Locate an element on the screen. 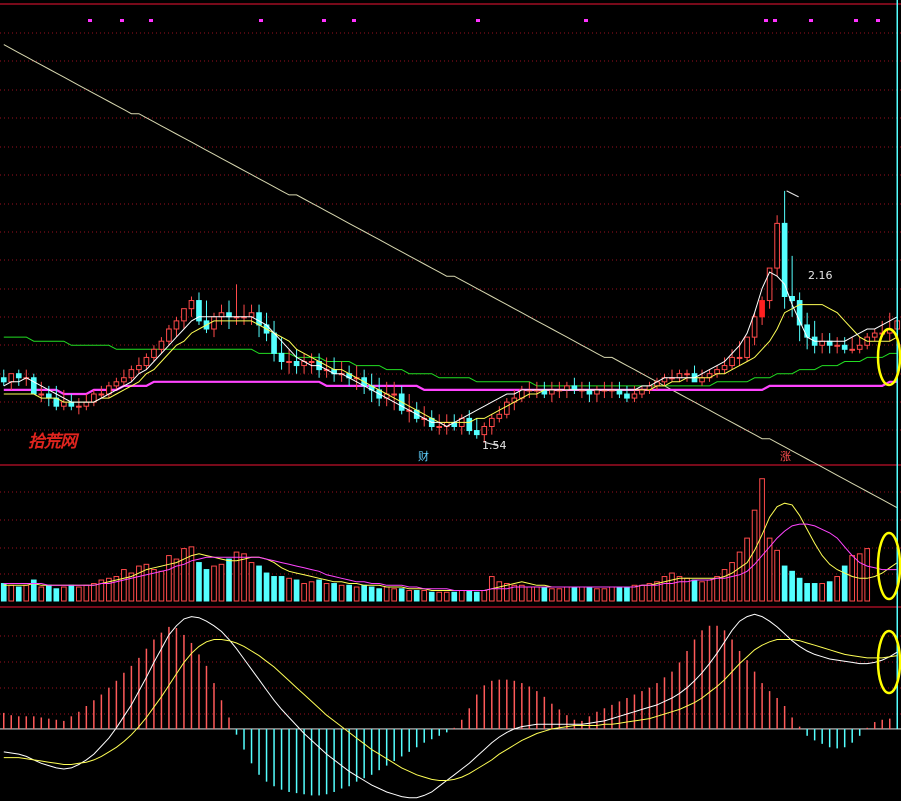 The image size is (901, 801). event-marker is located at coordinates (811, 20).